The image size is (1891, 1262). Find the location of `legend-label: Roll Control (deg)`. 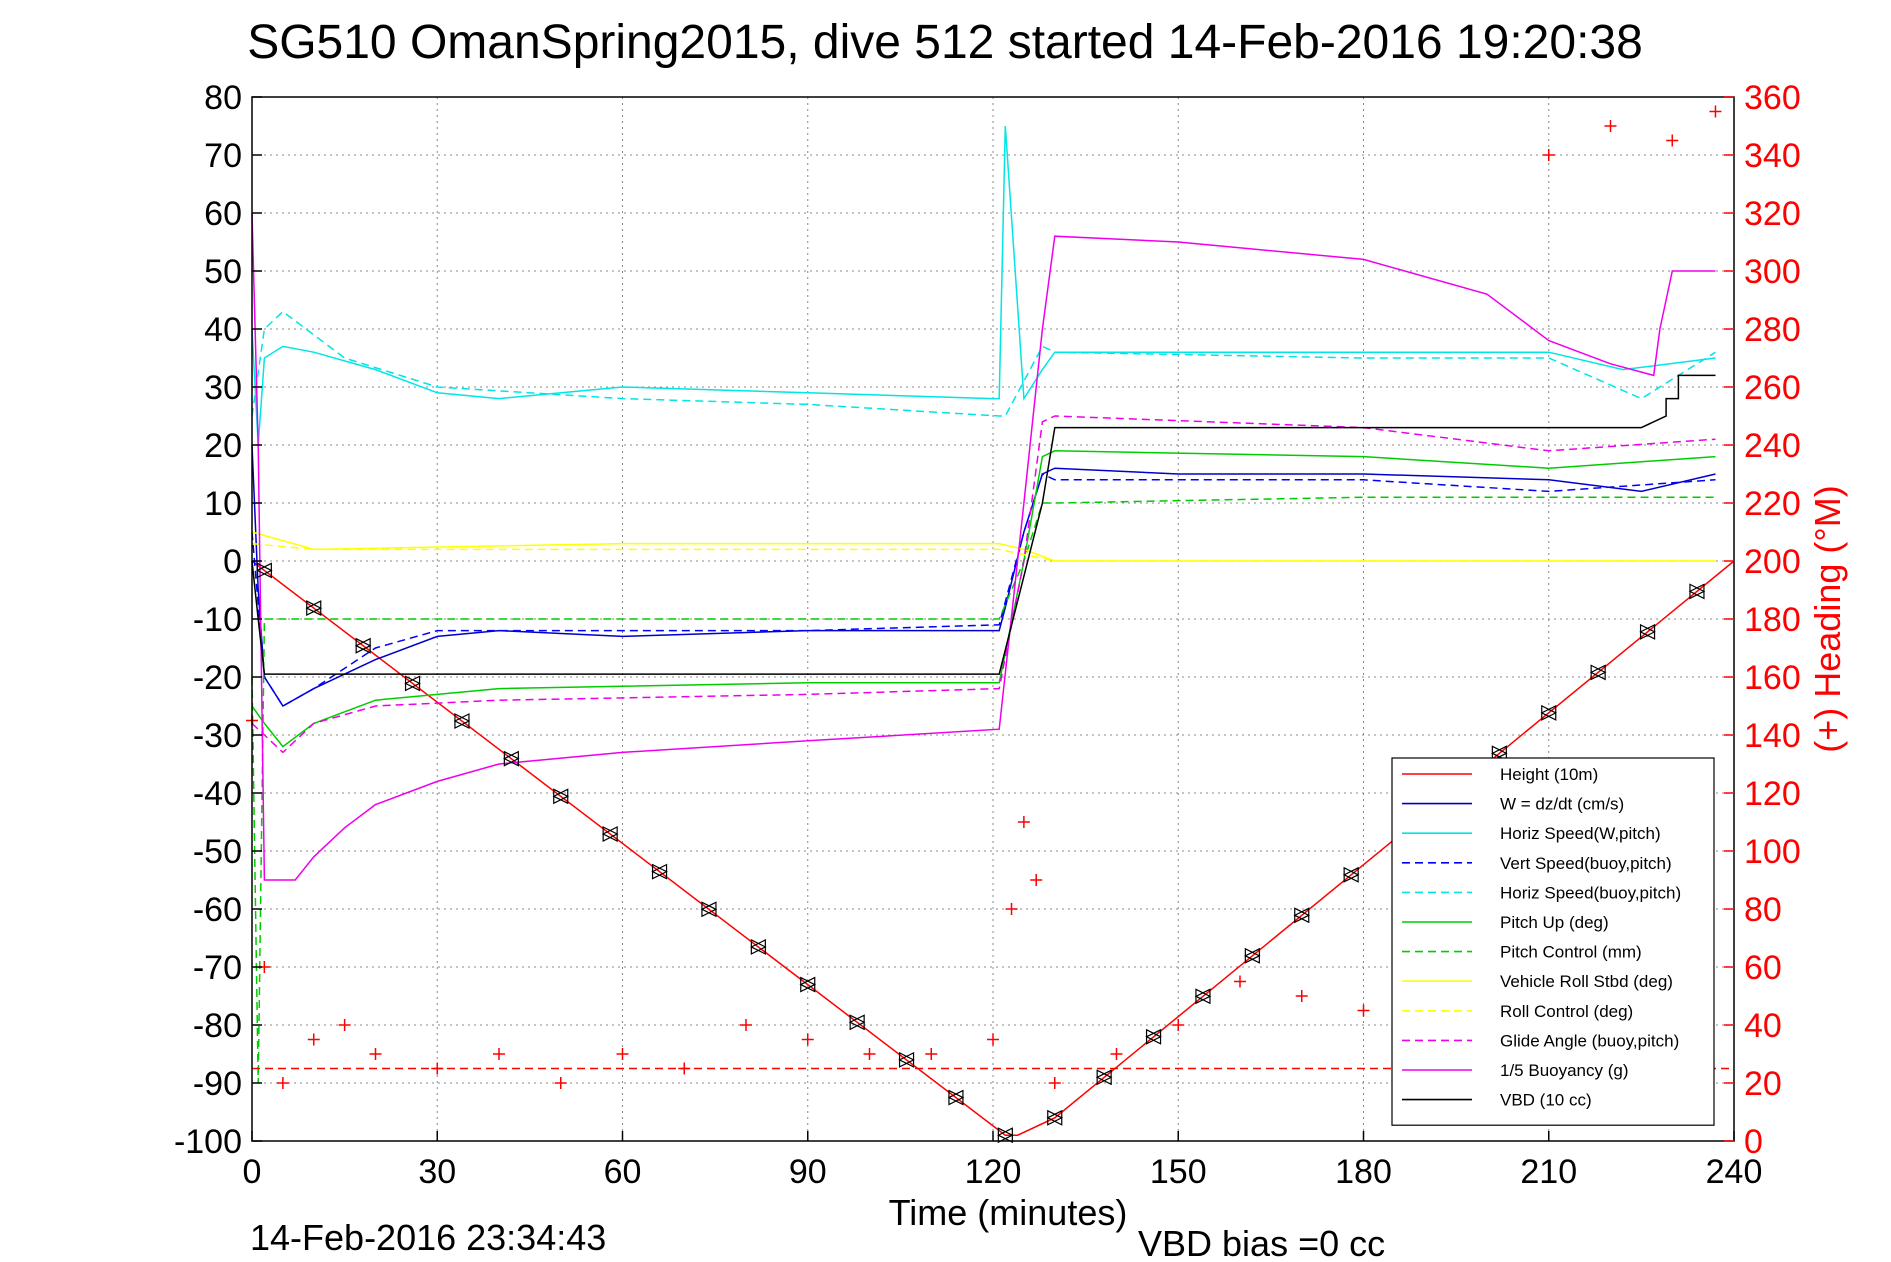

legend-label: Roll Control (deg) is located at coordinates (1566, 1011).